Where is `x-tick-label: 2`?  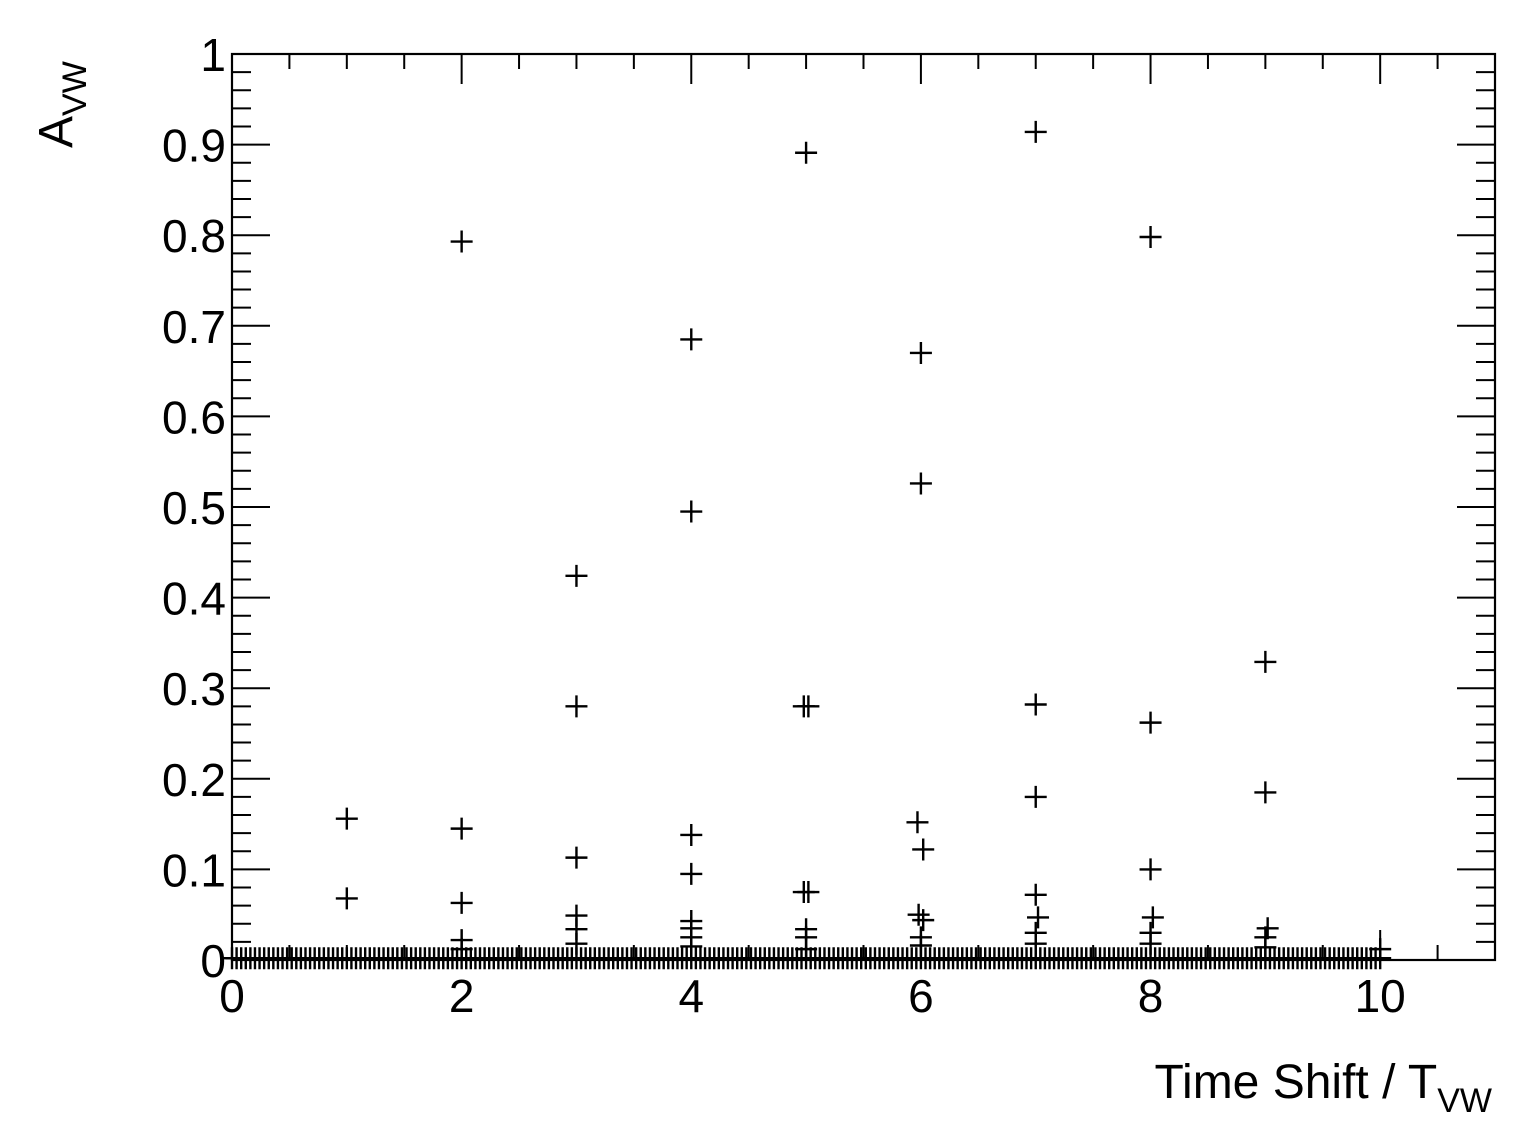 x-tick-label: 2 is located at coordinates (462, 996).